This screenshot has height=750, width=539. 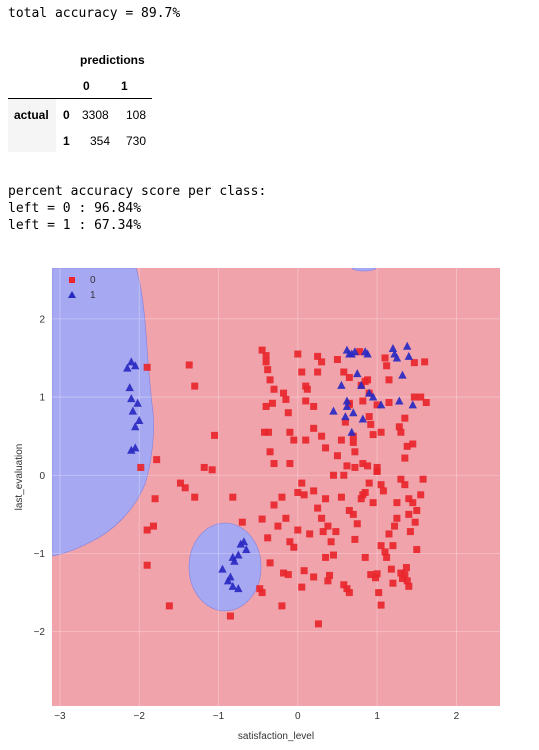 I want to click on row-label-actual: actual, so click(x=31, y=115).